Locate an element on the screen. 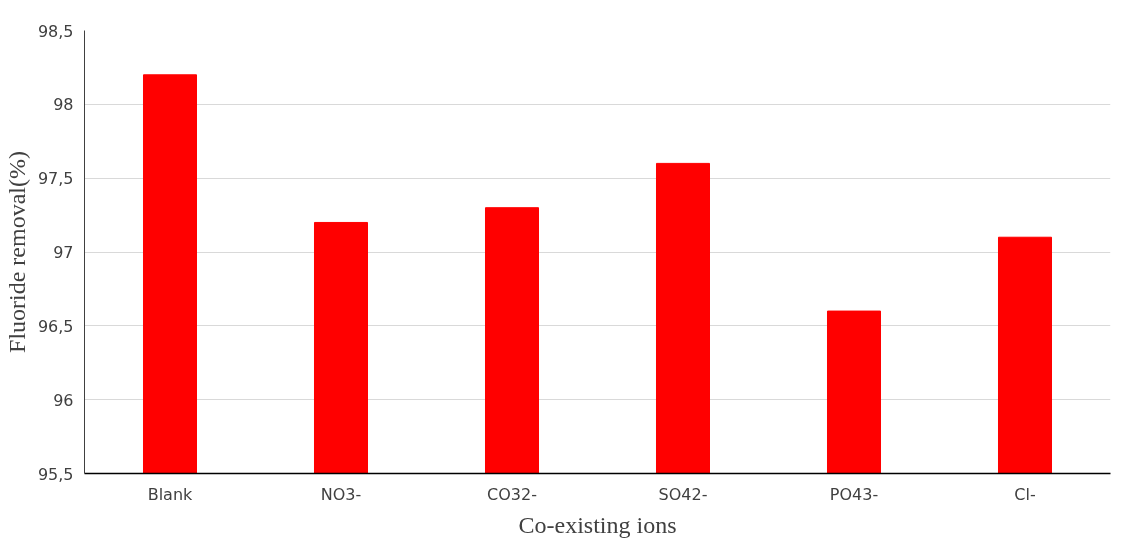  y-tick-label: 98,5 is located at coordinates (55, 31).